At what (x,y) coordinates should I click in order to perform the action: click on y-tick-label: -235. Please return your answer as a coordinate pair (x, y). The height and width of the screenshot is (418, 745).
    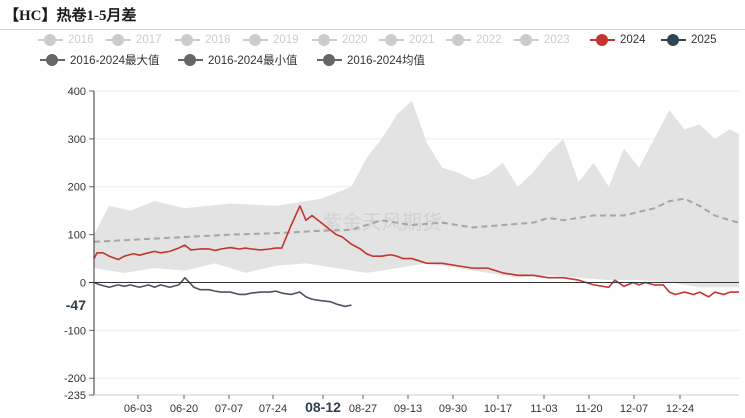
    Looking at the image, I should click on (75, 396).